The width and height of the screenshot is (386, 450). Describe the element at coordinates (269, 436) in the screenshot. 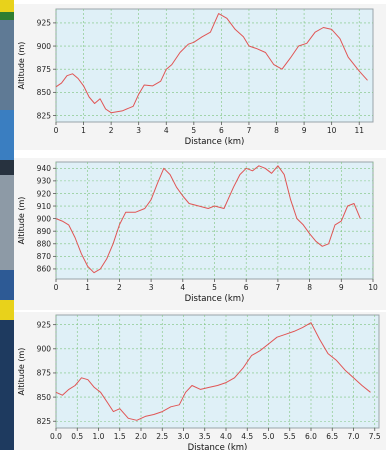

I see `x-tick-label: 5.0` at that location.